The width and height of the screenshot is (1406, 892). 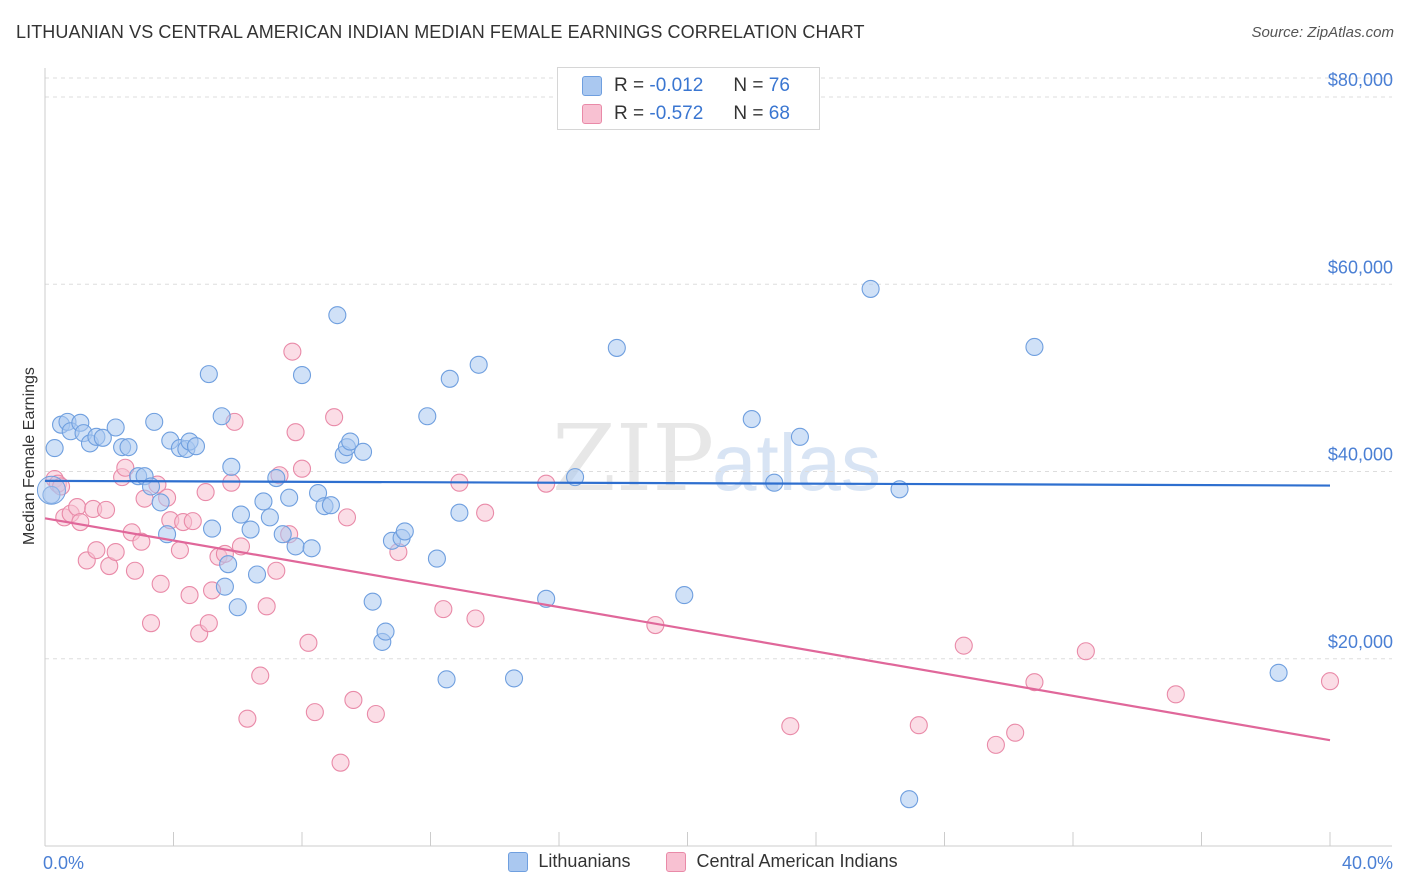 I want to click on legend-r-value: -0.572, so click(x=676, y=113).